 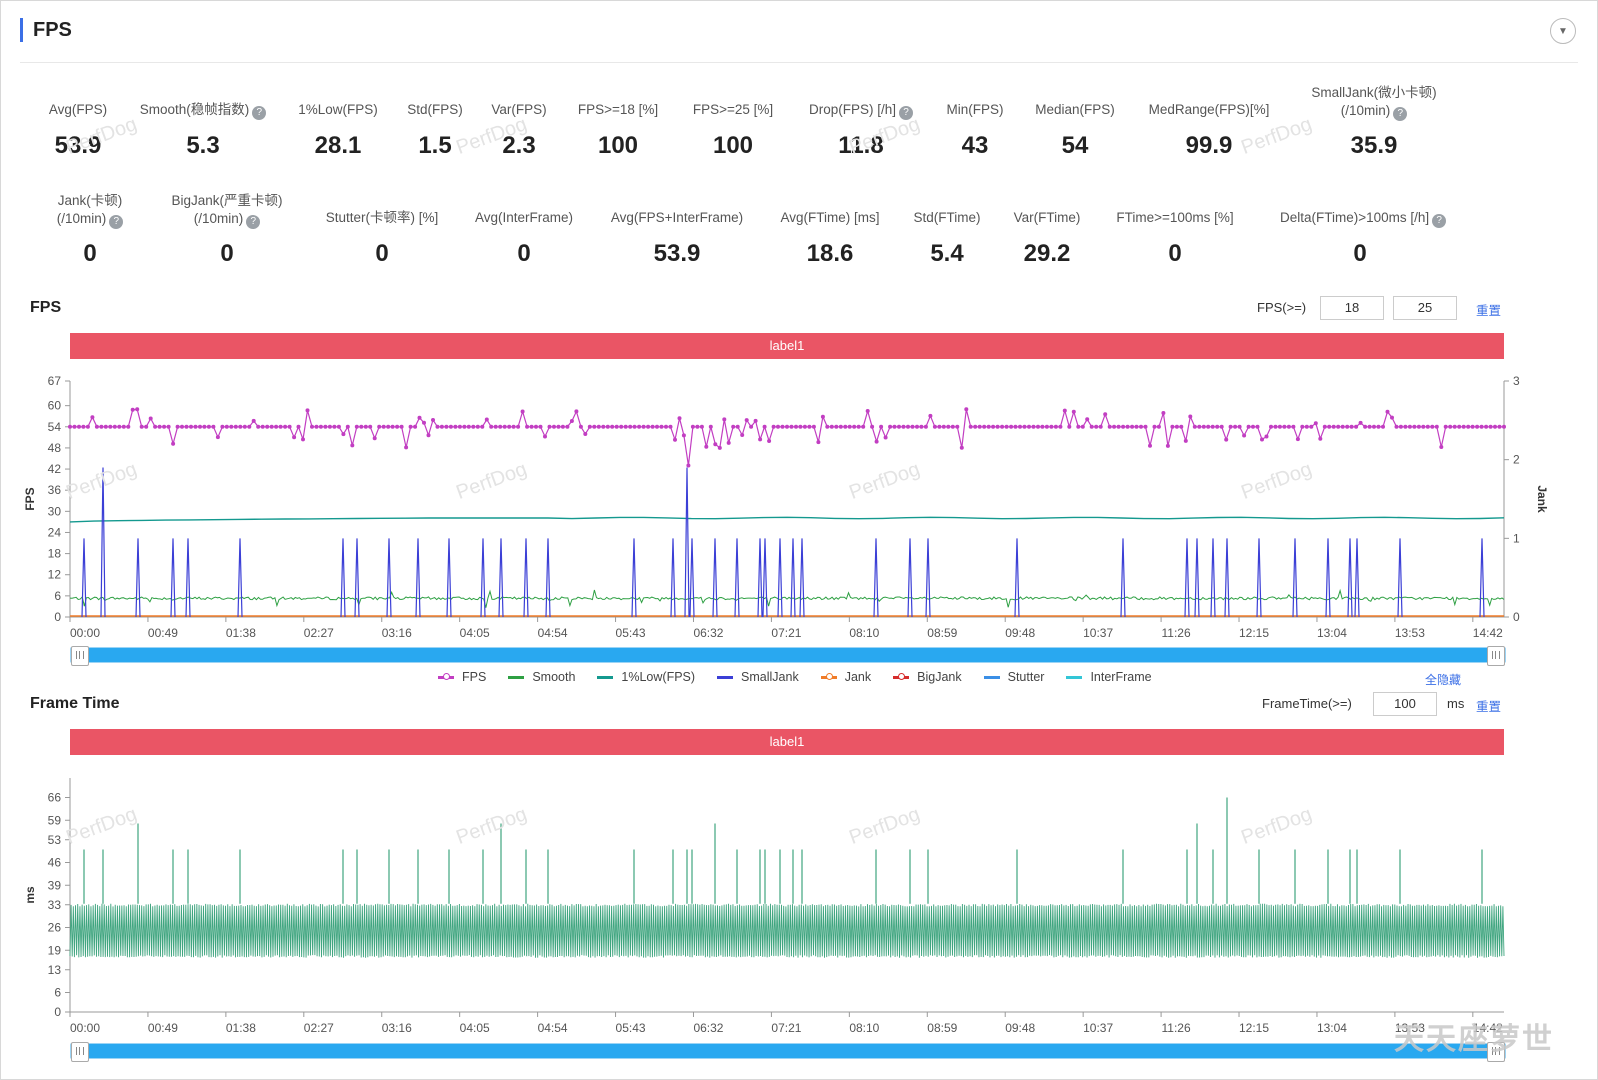 I want to click on y-tick-label: 48, so click(x=55, y=448).